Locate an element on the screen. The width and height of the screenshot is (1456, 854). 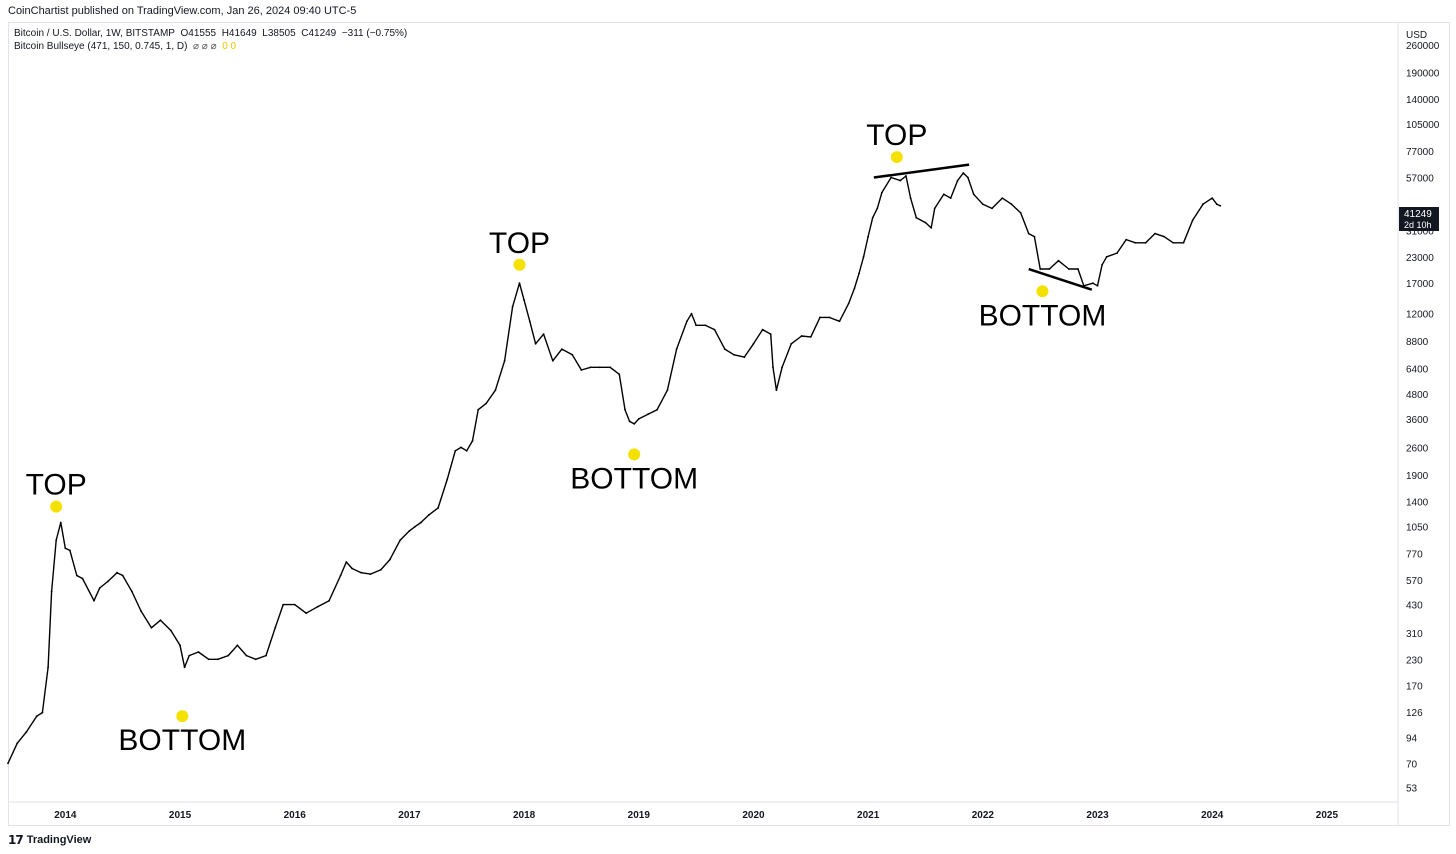
time-tick-label: 2024 is located at coordinates (1212, 815).